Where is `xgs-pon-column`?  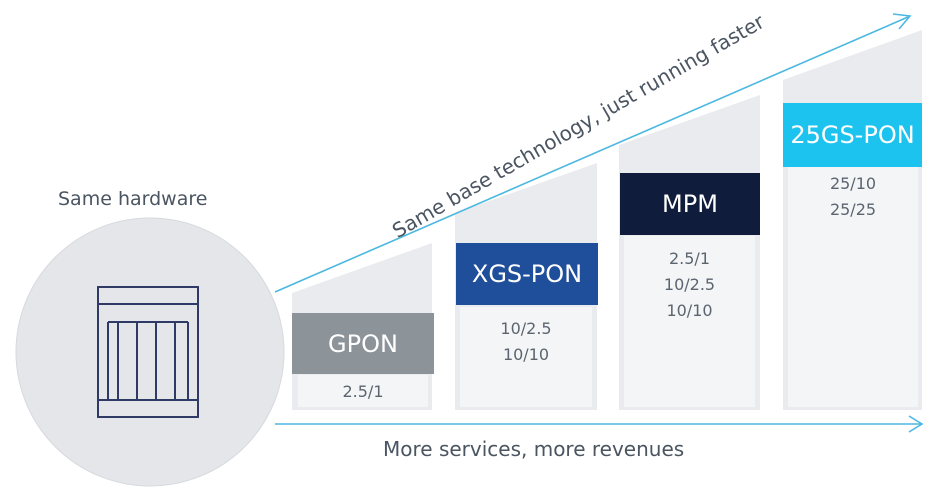
xgs-pon-column is located at coordinates (526, 357).